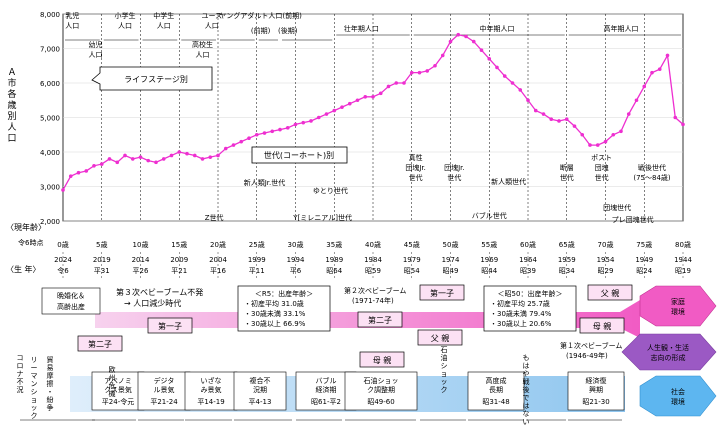 The height and width of the screenshot is (434, 717). What do you see at coordinates (617, 207) in the screenshot?
I see `generation-label: 団塊世代` at bounding box center [617, 207].